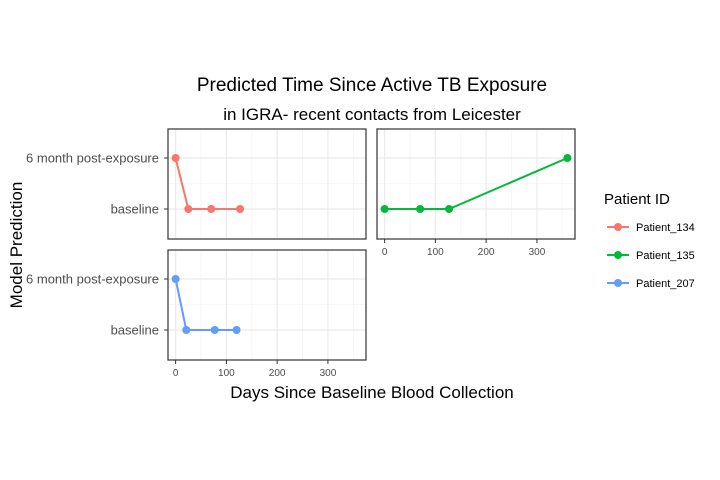 The height and width of the screenshot is (480, 720). I want to click on legend-entry-Patient_134: Patient_134, so click(651, 228).